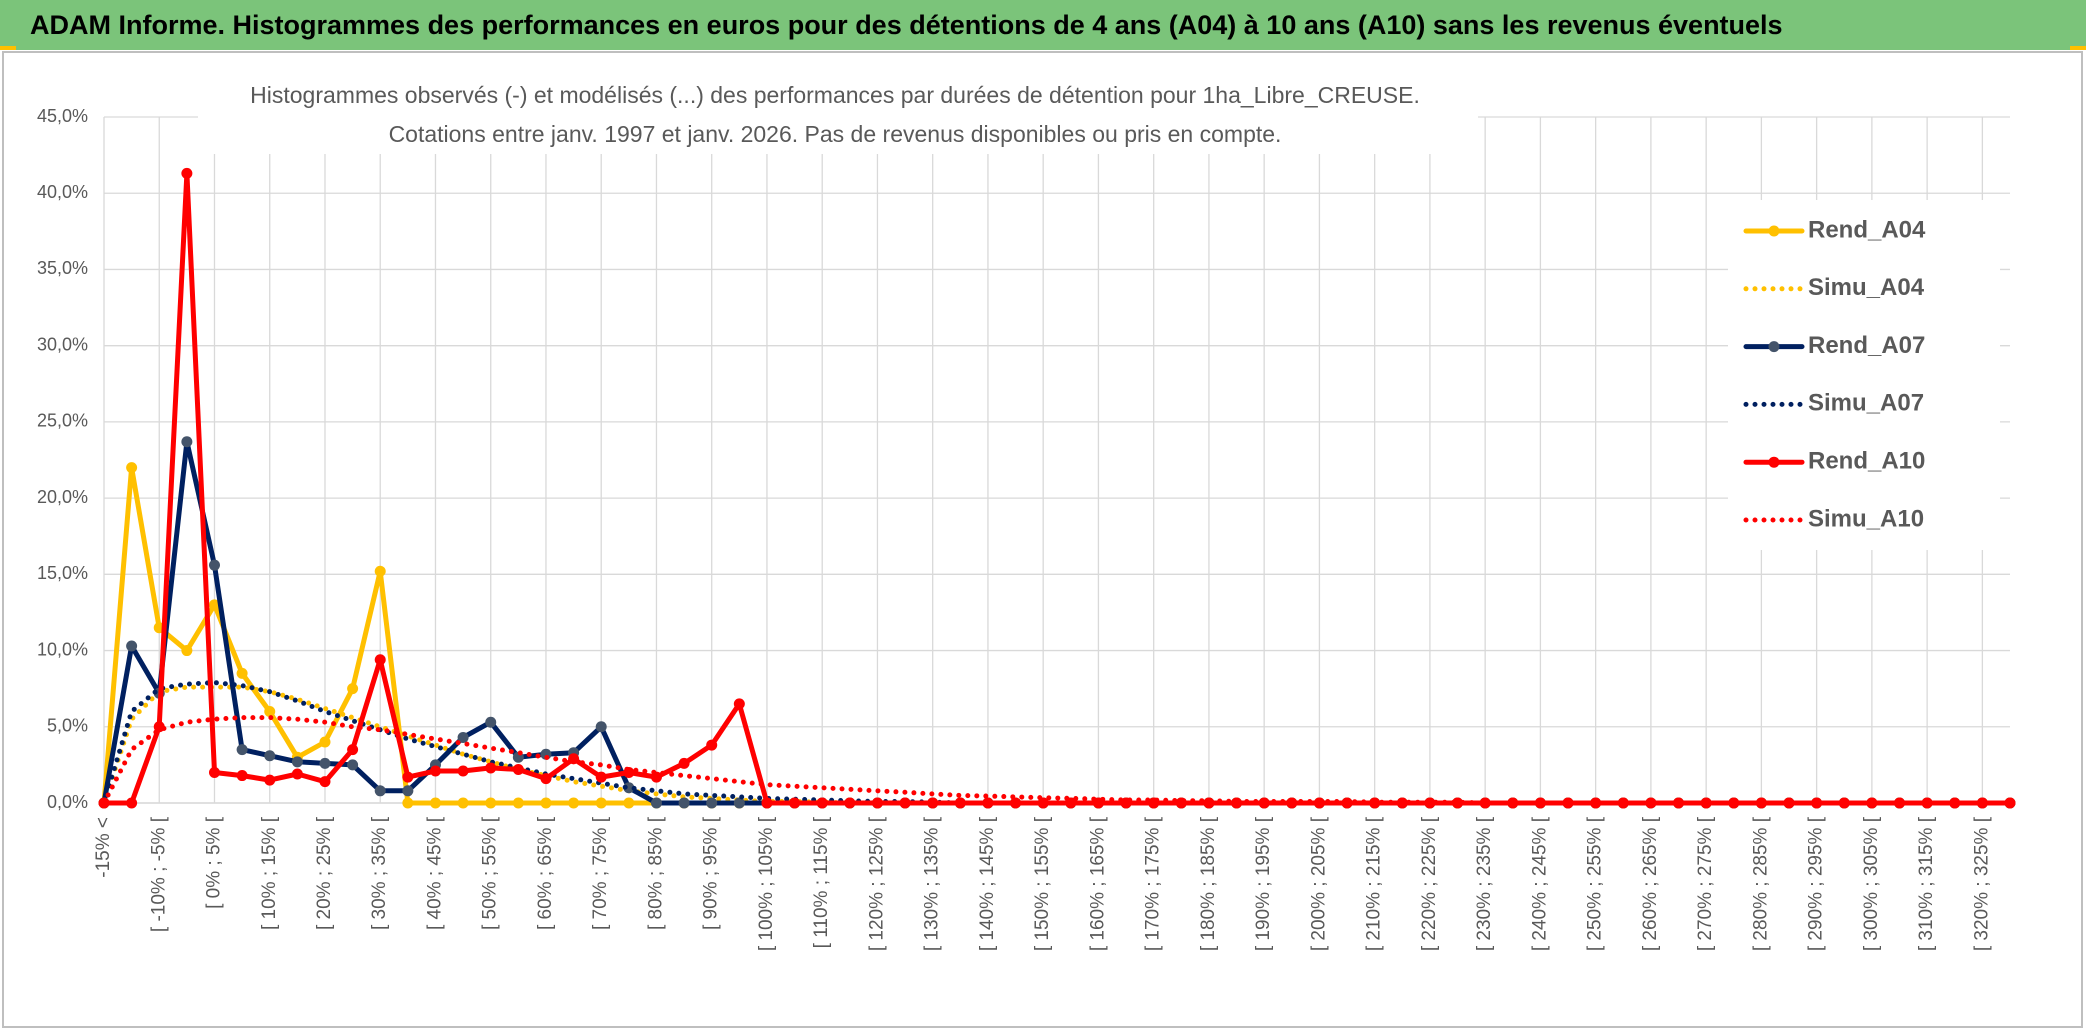 Image resolution: width=2086 pixels, height=1031 pixels. I want to click on x-tick-label: [ 80% ; 85% [, so click(655, 873).